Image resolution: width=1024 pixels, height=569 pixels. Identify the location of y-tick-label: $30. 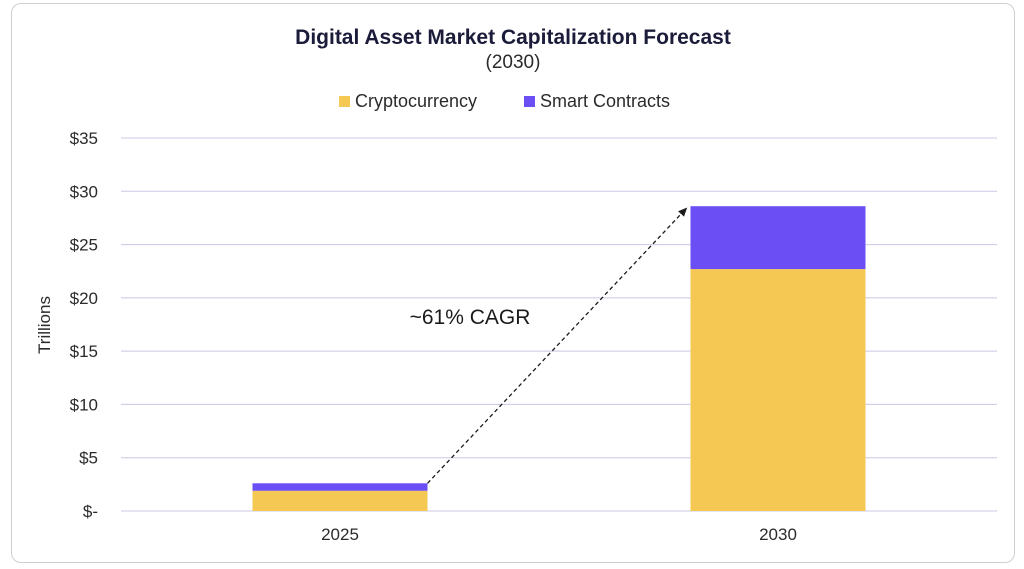
(84, 191).